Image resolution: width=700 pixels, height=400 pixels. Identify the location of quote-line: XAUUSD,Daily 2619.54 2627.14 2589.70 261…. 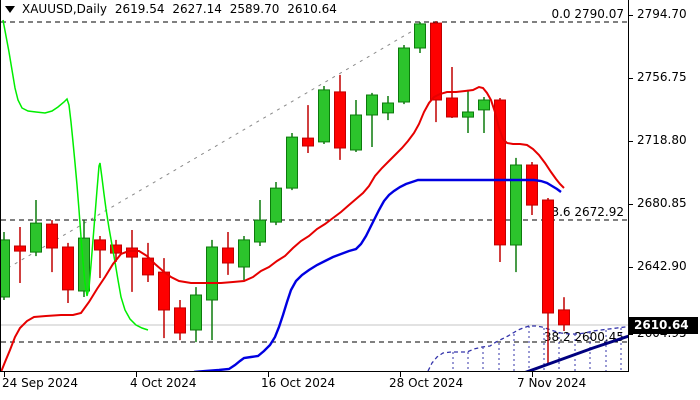
(173, 9).